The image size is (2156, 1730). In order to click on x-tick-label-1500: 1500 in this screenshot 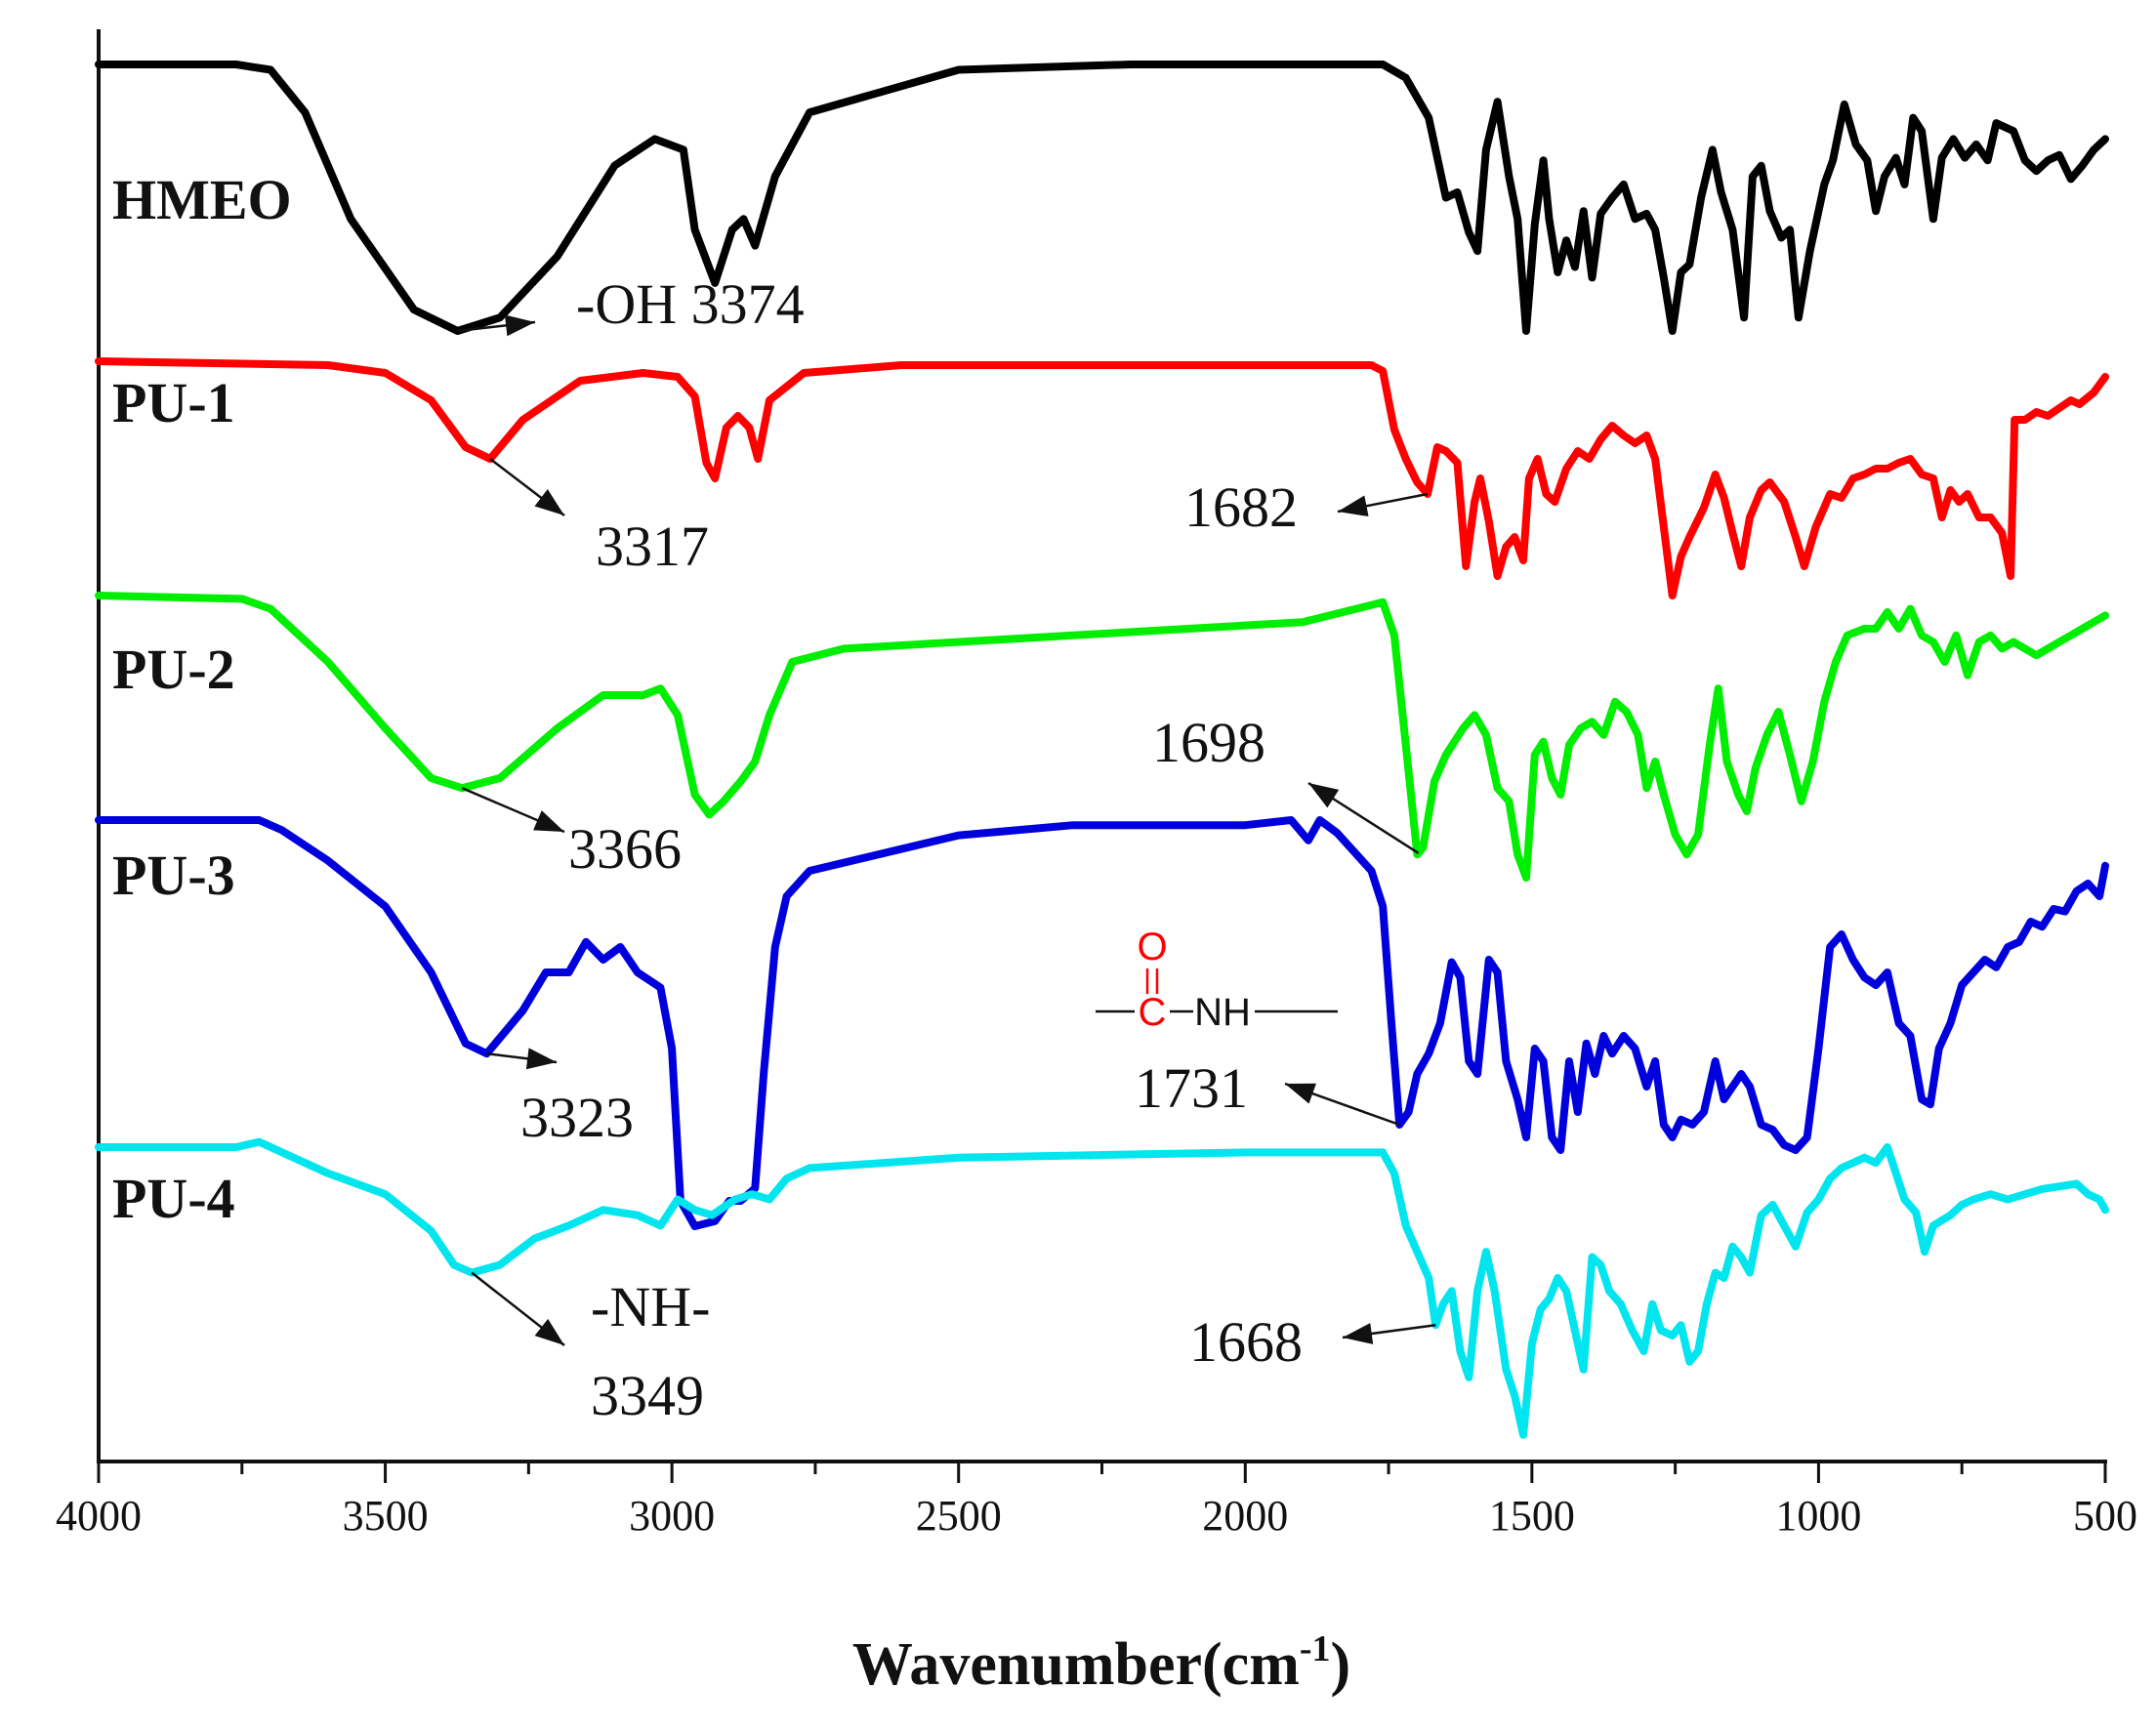, I will do `click(1532, 1516)`.